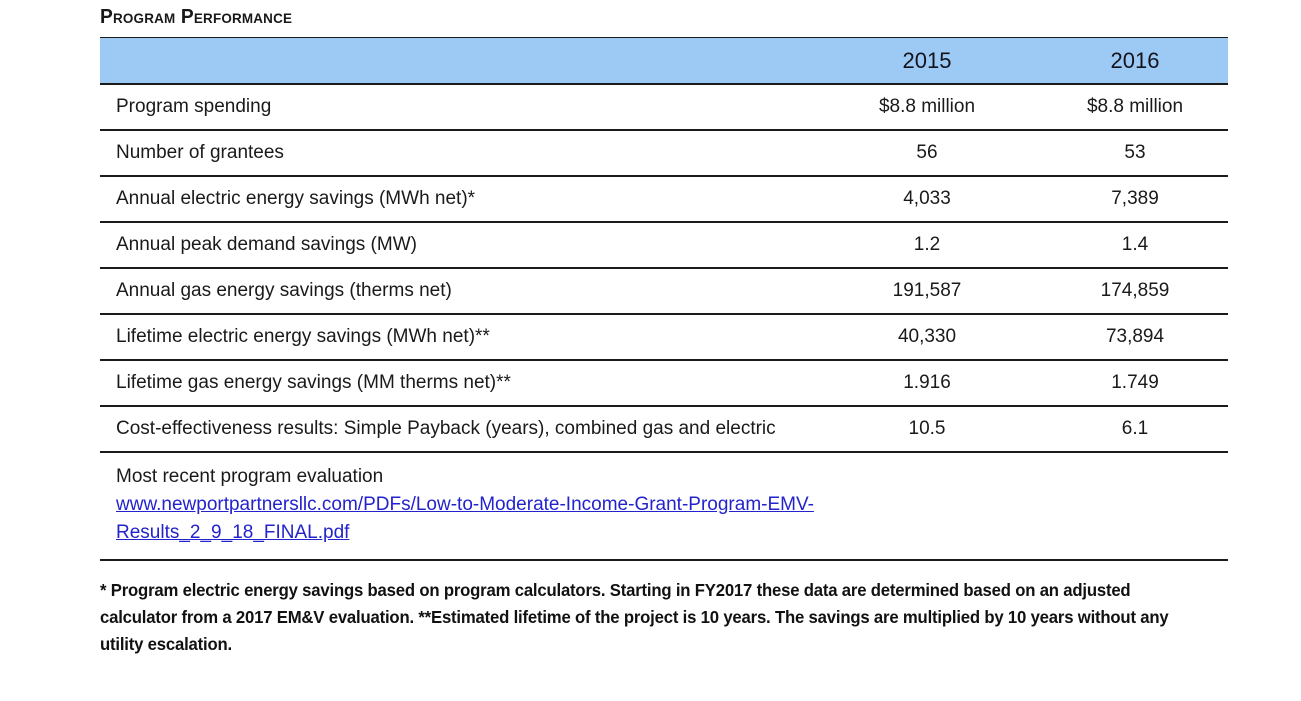 The image size is (1301, 701). Describe the element at coordinates (194, 106) in the screenshot. I see `row-label: Program spending` at that location.